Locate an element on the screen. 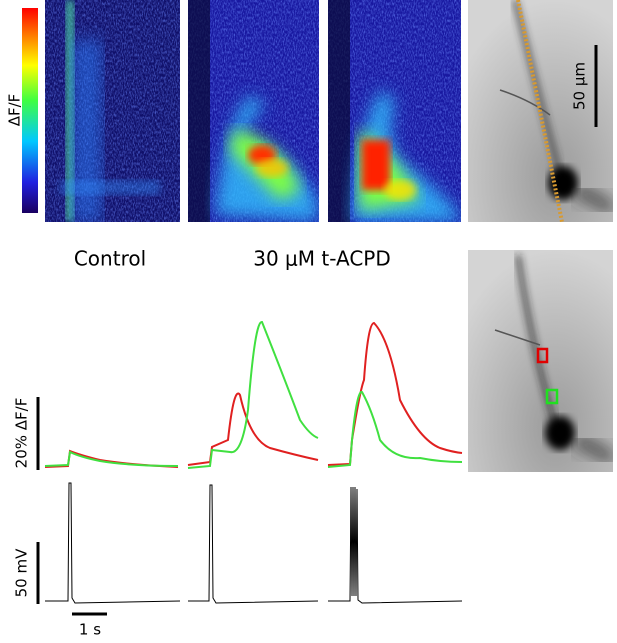  condition-label: Control is located at coordinates (110, 259).